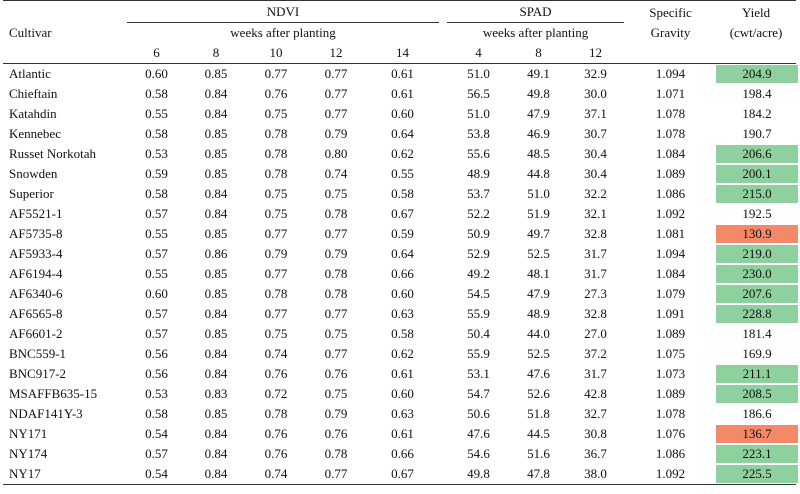 Image resolution: width=800 pixels, height=494 pixels. What do you see at coordinates (757, 294) in the screenshot?
I see `yield-cell: 207.6` at bounding box center [757, 294].